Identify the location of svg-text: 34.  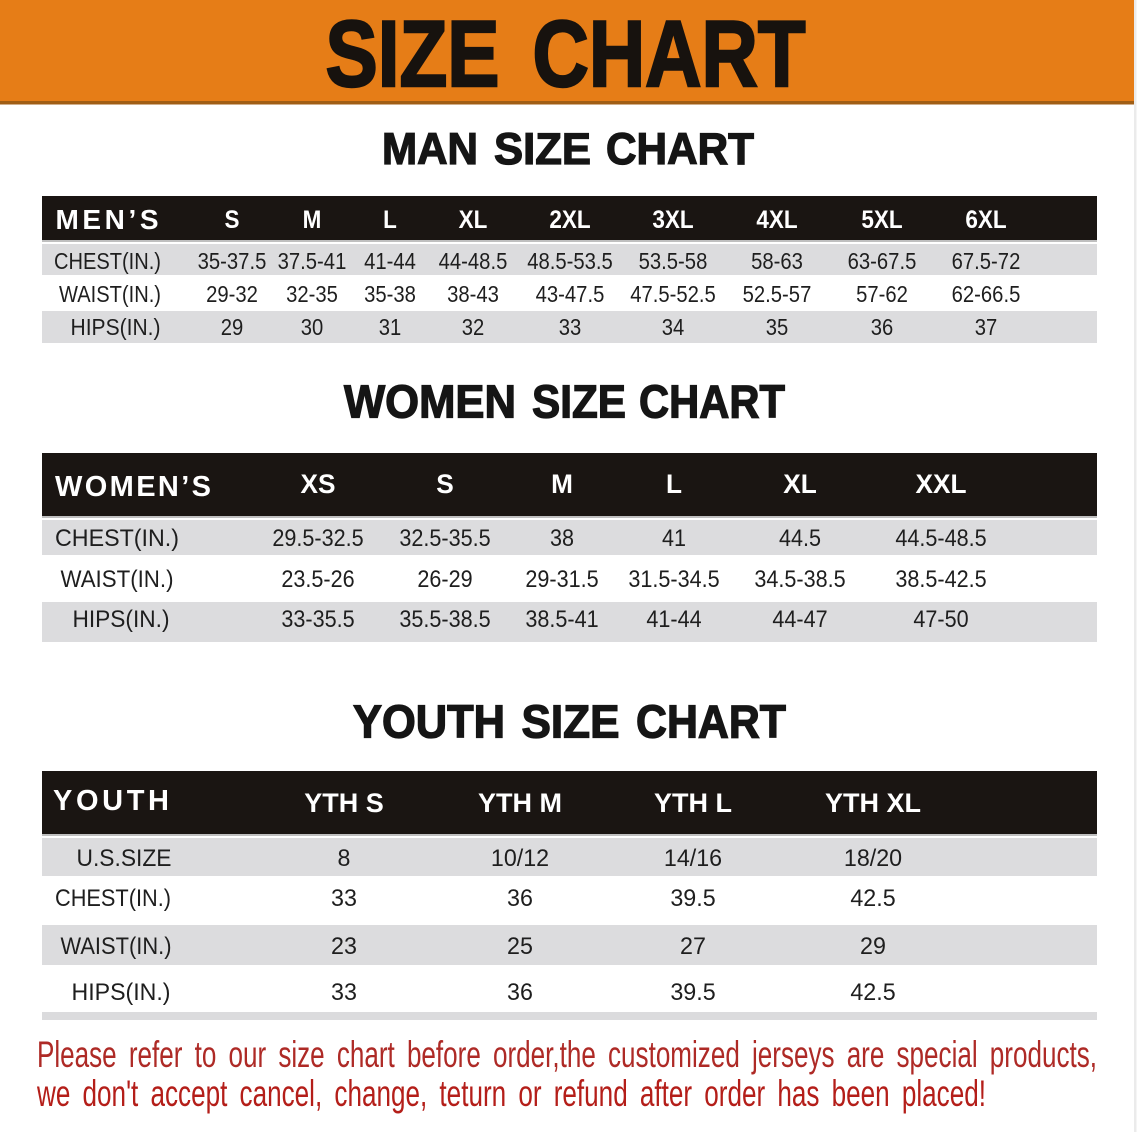
(673, 327).